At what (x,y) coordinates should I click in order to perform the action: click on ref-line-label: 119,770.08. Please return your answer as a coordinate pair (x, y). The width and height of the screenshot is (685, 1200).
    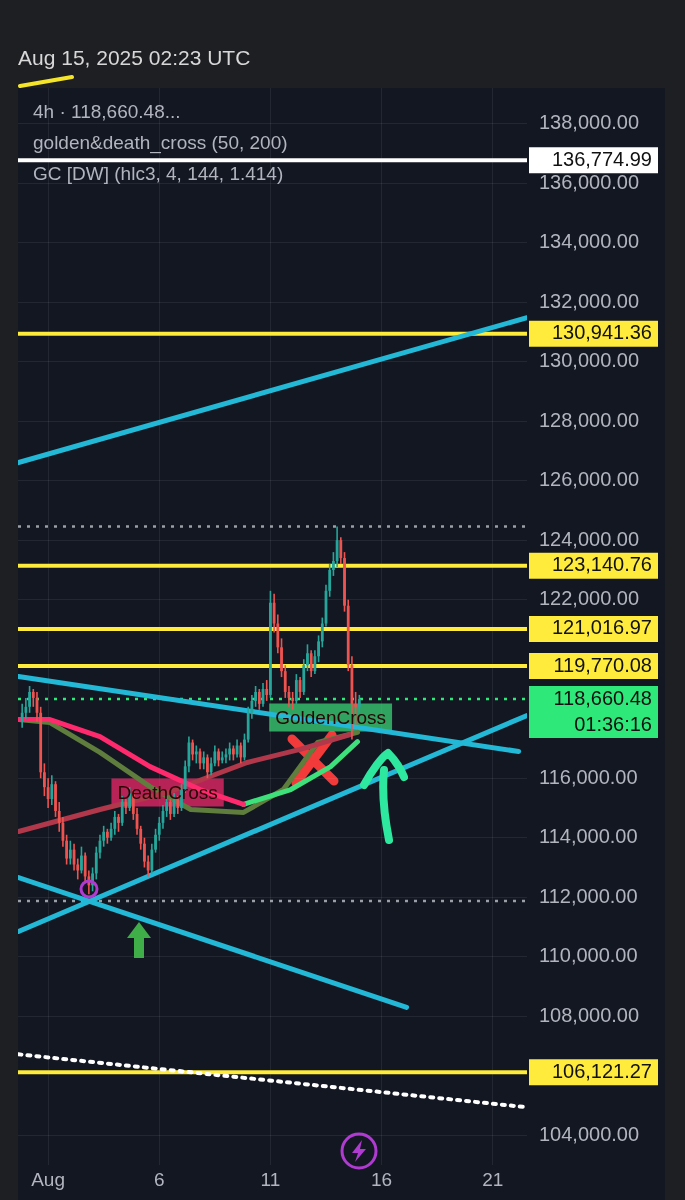
    Looking at the image, I should click on (602, 664).